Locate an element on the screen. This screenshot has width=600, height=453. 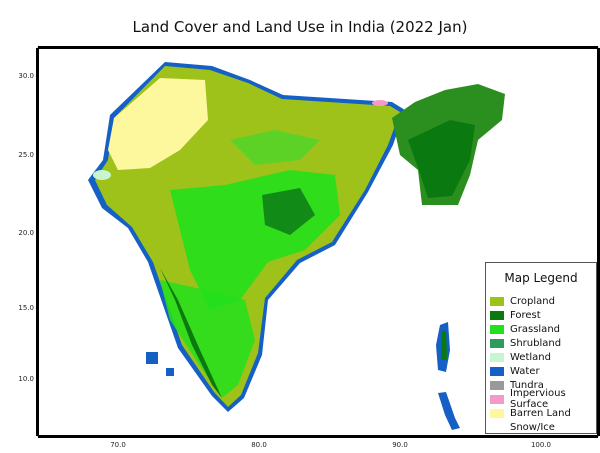
legend-item: Barren Land is located at coordinates (543, 413).